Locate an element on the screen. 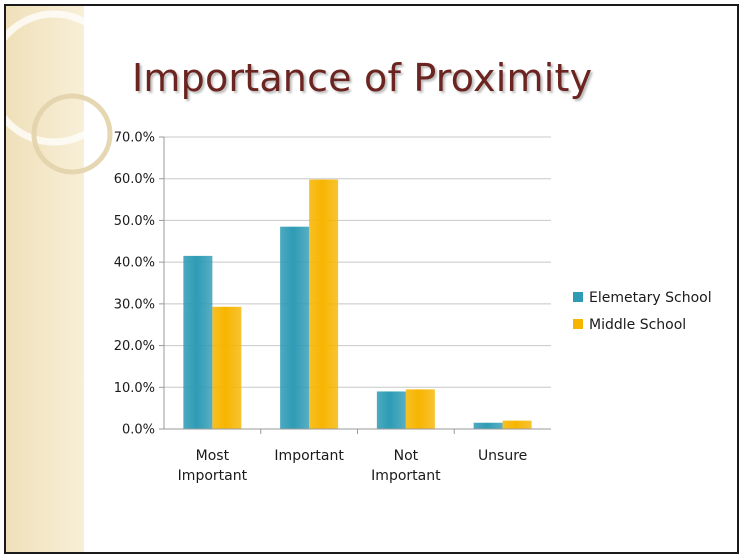 The width and height of the screenshot is (741, 556). y-tick-label: 60.0% is located at coordinates (134, 179).